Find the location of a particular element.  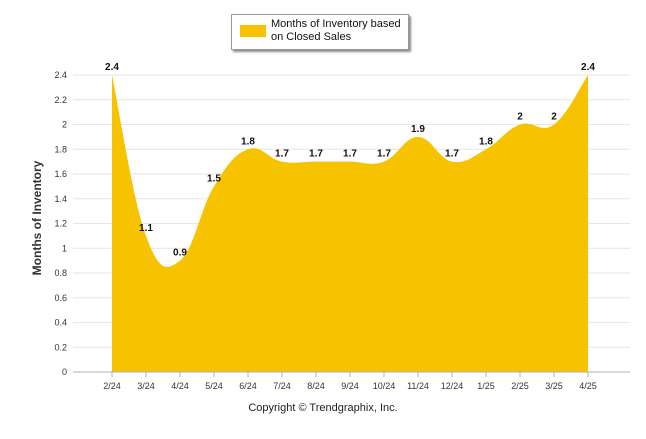

x-tick-label: 4/25 is located at coordinates (588, 386).